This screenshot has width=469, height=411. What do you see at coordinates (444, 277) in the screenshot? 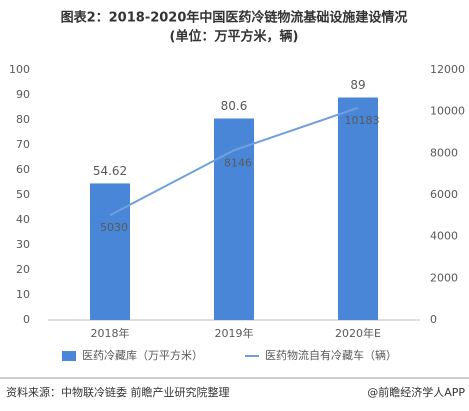
I see `y2-tick-label: 2000` at bounding box center [444, 277].